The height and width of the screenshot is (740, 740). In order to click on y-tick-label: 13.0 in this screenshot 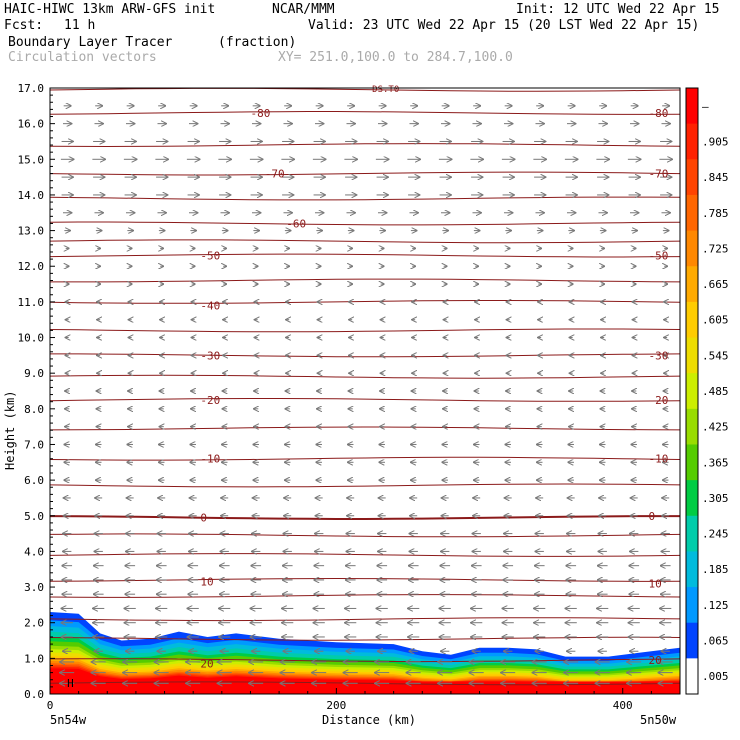, I will do `click(31, 231)`.